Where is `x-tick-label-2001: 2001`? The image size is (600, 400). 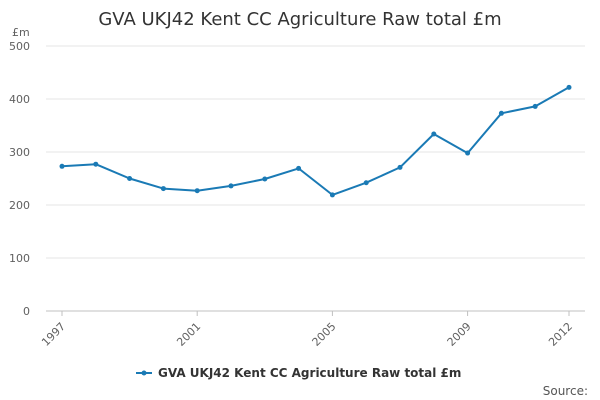
x-tick-label-2001: 2001 is located at coordinates (188, 334).